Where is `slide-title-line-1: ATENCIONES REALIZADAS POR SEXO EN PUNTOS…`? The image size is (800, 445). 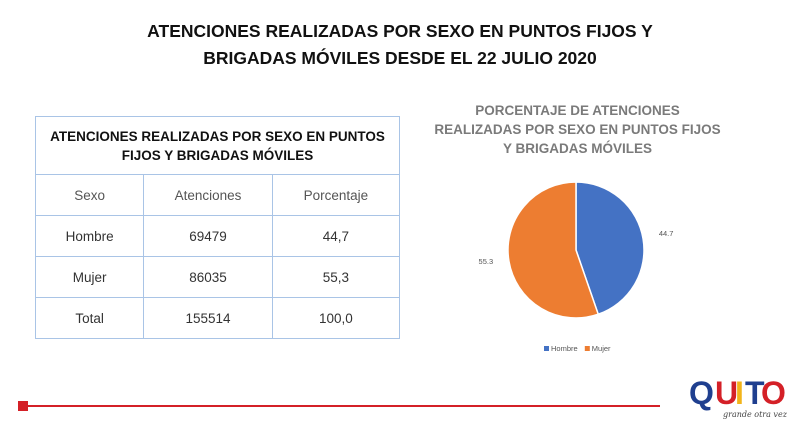 slide-title-line-1: ATENCIONES REALIZADAS POR SEXO EN PUNTOS… is located at coordinates (400, 31).